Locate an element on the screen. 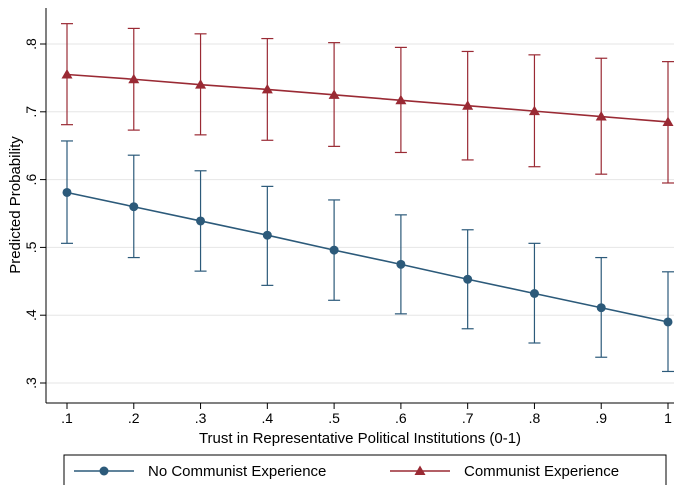  y-tick-label: .7 is located at coordinates (31, 112).